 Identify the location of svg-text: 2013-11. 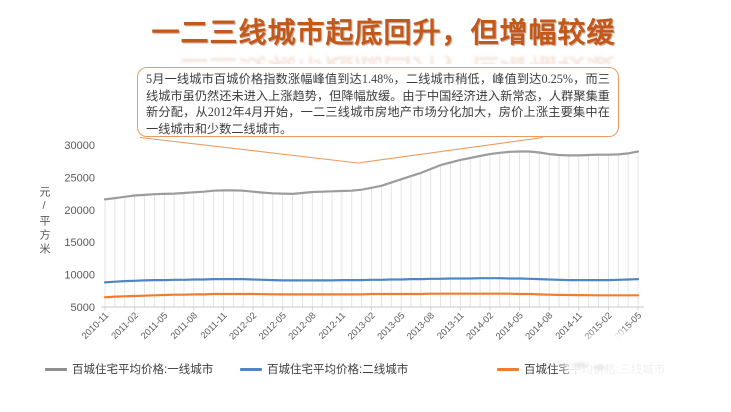
(450, 325).